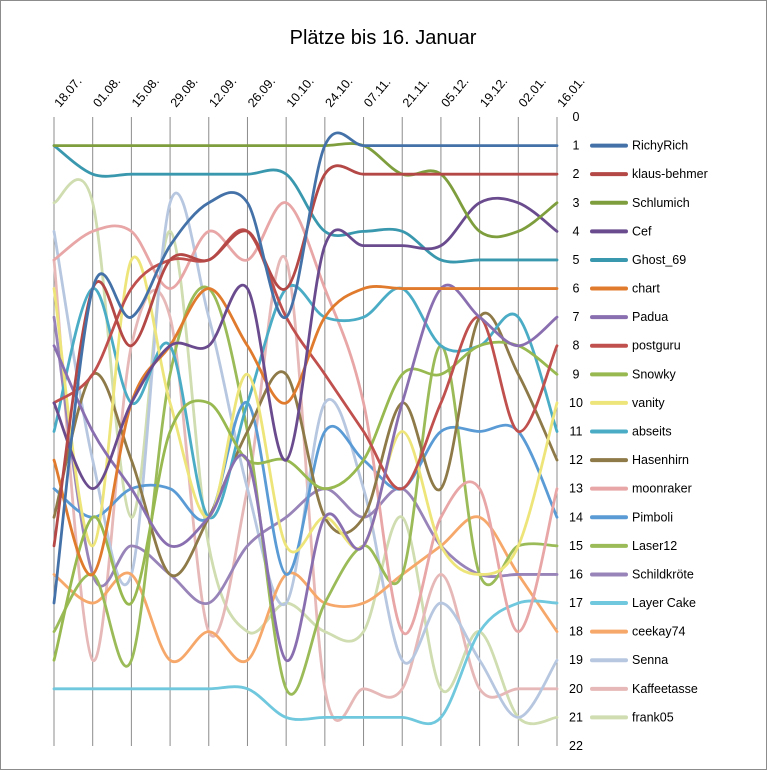 The height and width of the screenshot is (770, 767). What do you see at coordinates (576, 660) in the screenshot?
I see `y-tick-label: 19` at bounding box center [576, 660].